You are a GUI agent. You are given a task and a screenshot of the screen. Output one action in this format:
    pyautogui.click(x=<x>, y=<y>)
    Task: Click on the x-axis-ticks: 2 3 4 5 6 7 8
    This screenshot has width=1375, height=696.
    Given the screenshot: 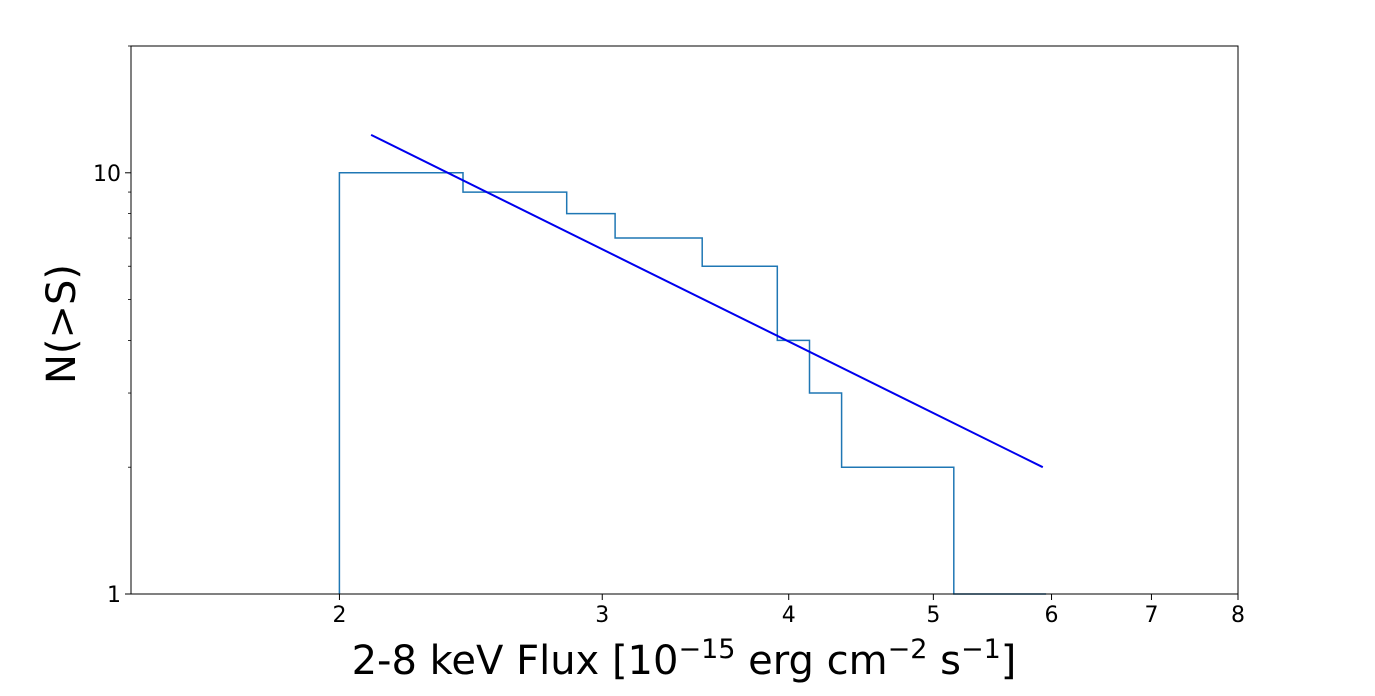 What is the action you would take?
    pyautogui.click(x=788, y=611)
    